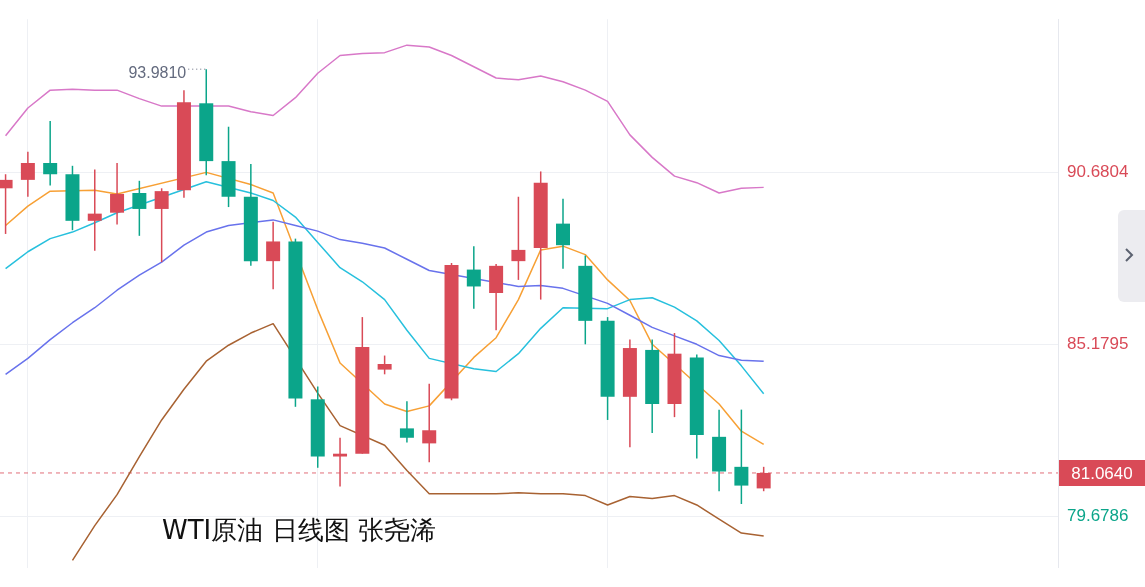 The width and height of the screenshot is (1145, 587). I want to click on y-tick-label: 90.6804, so click(1098, 172).